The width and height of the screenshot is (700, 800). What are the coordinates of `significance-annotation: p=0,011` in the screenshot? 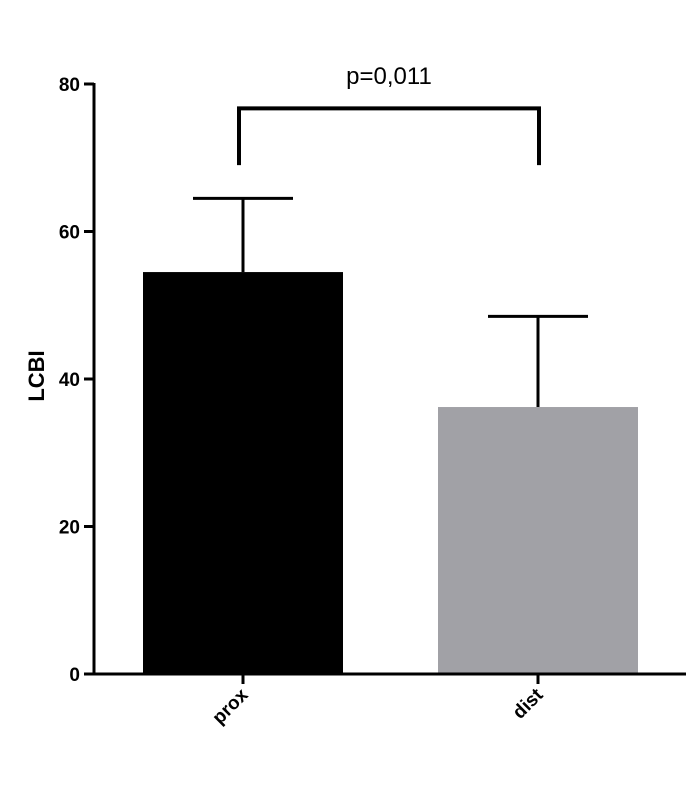 It's located at (389, 114).